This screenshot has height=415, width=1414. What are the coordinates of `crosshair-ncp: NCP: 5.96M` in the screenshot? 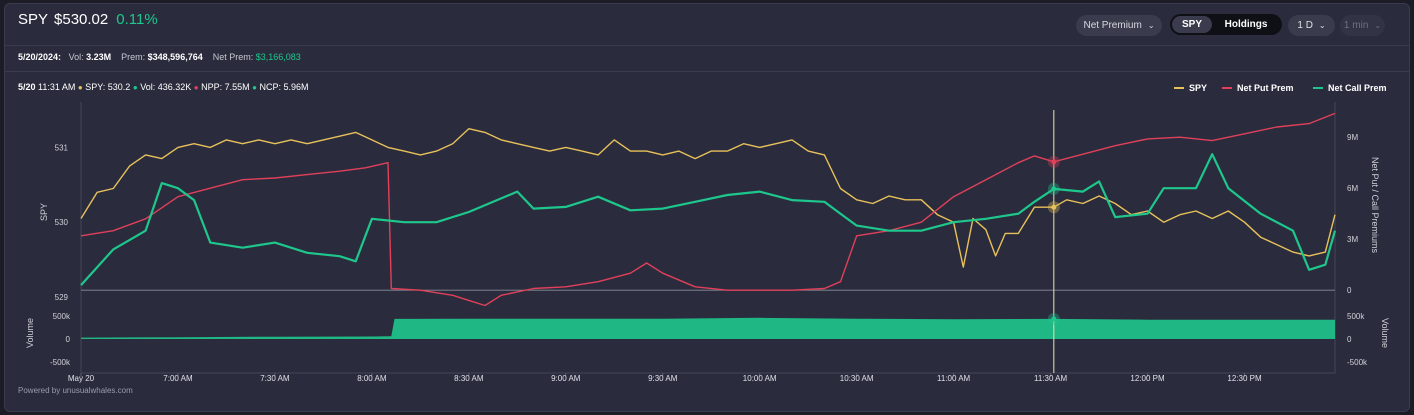 It's located at (284, 87).